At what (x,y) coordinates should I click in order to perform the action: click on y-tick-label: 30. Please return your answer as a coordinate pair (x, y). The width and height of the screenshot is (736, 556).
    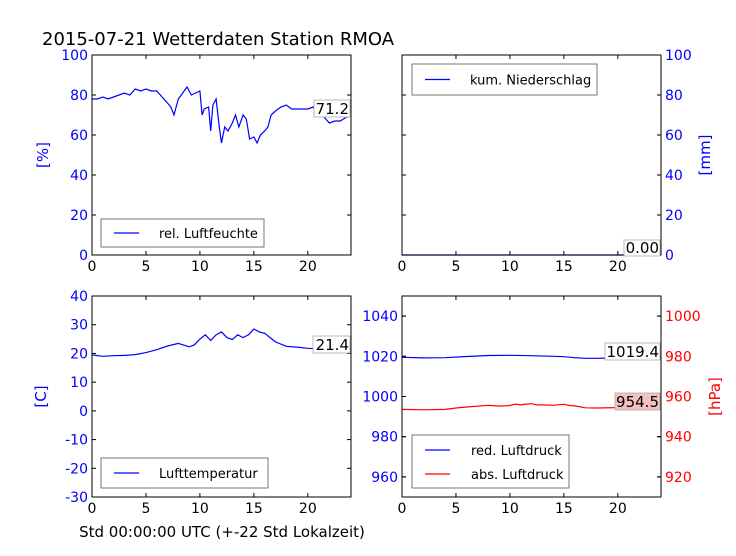
    Looking at the image, I should click on (79, 326).